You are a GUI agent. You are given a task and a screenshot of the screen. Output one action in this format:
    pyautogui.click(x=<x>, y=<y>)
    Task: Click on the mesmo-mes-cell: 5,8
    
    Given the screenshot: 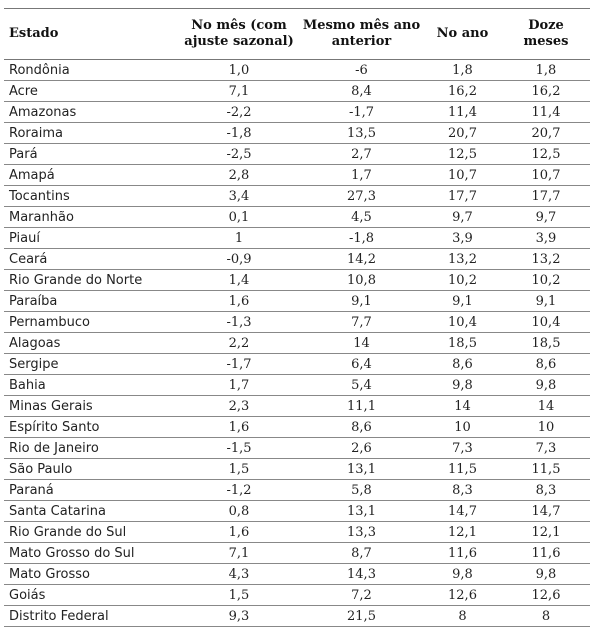 What is the action you would take?
    pyautogui.click(x=361, y=490)
    